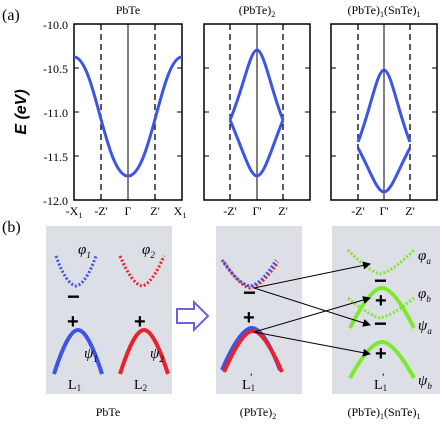  I want to click on x-tick-label: -X1, so click(74, 212).